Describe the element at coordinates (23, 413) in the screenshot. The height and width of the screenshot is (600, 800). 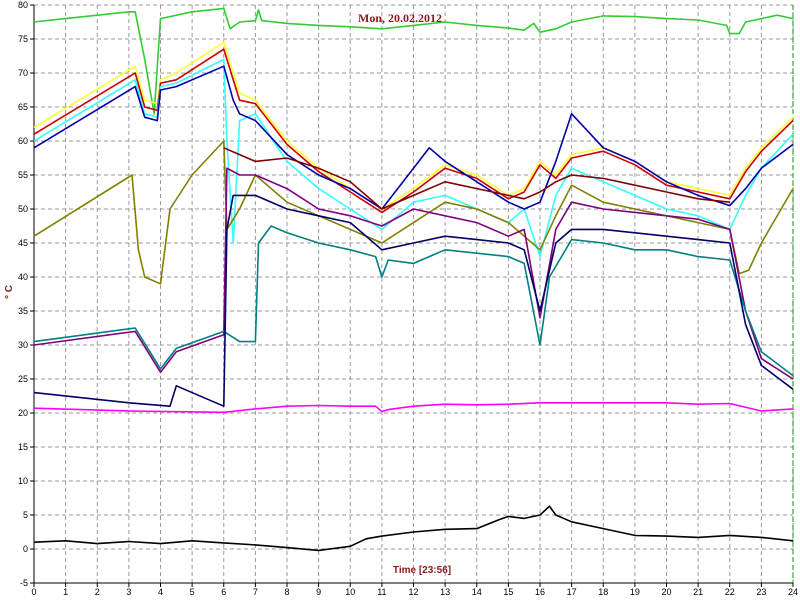
I see `y-tick-label: 20` at that location.